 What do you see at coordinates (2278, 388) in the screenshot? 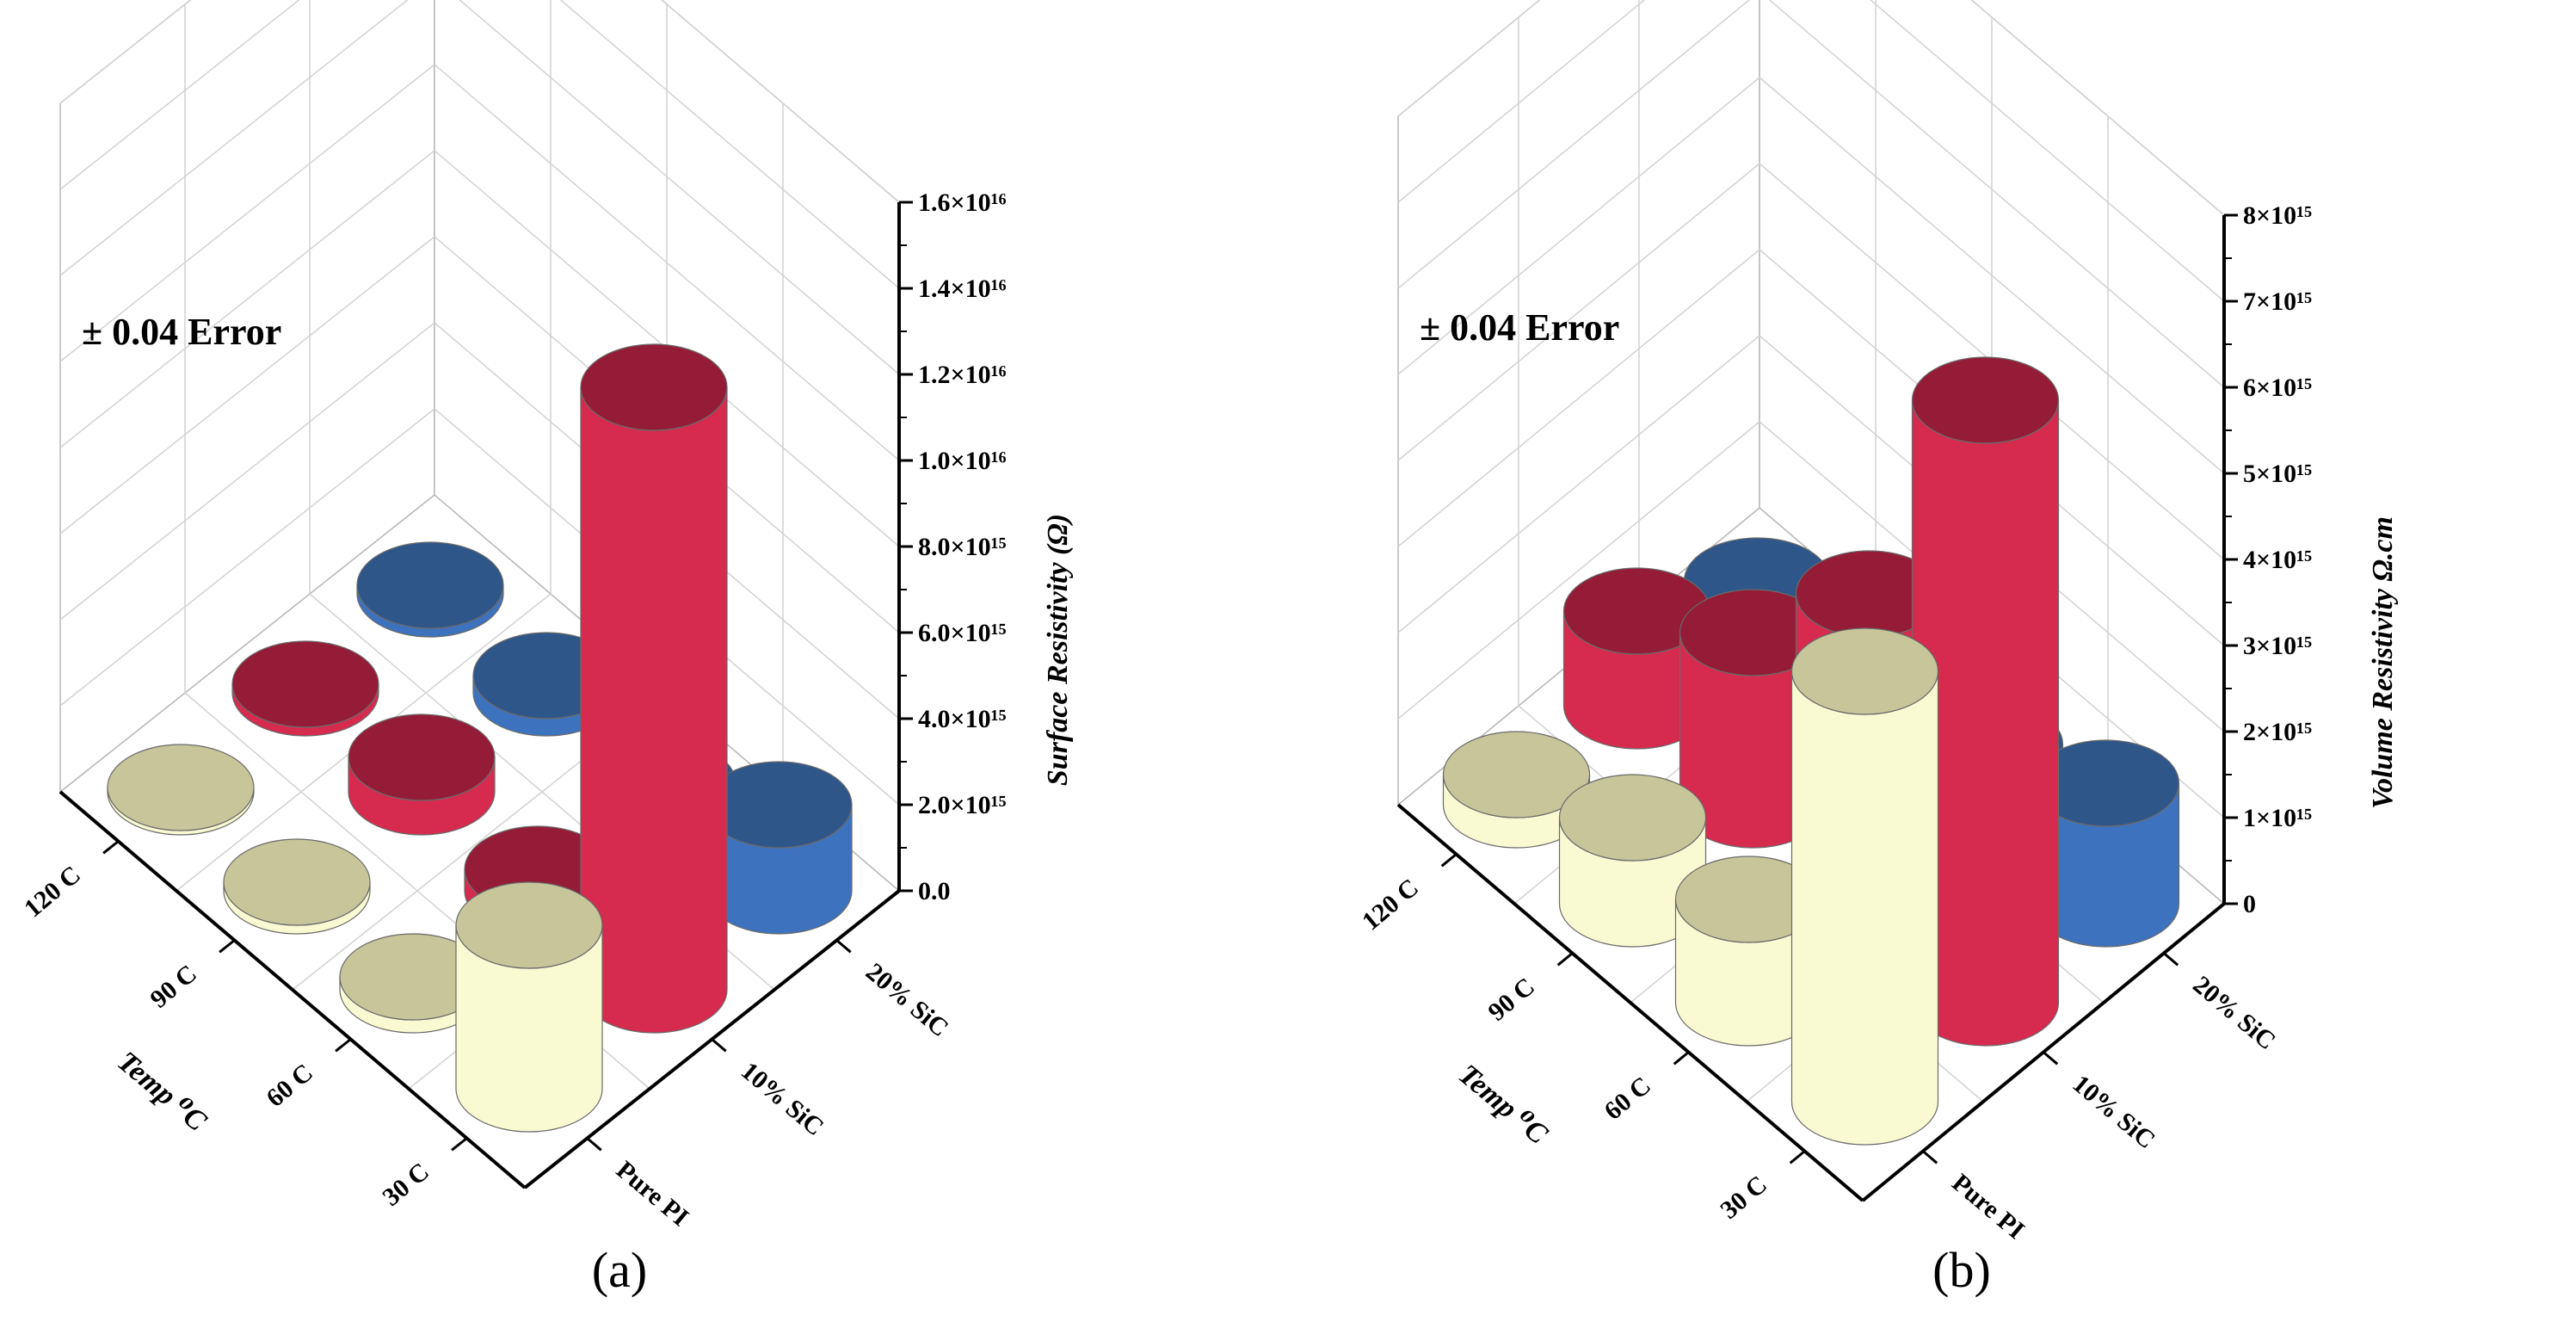
I see `value-tick-label: 6×10¹⁵` at bounding box center [2278, 388].